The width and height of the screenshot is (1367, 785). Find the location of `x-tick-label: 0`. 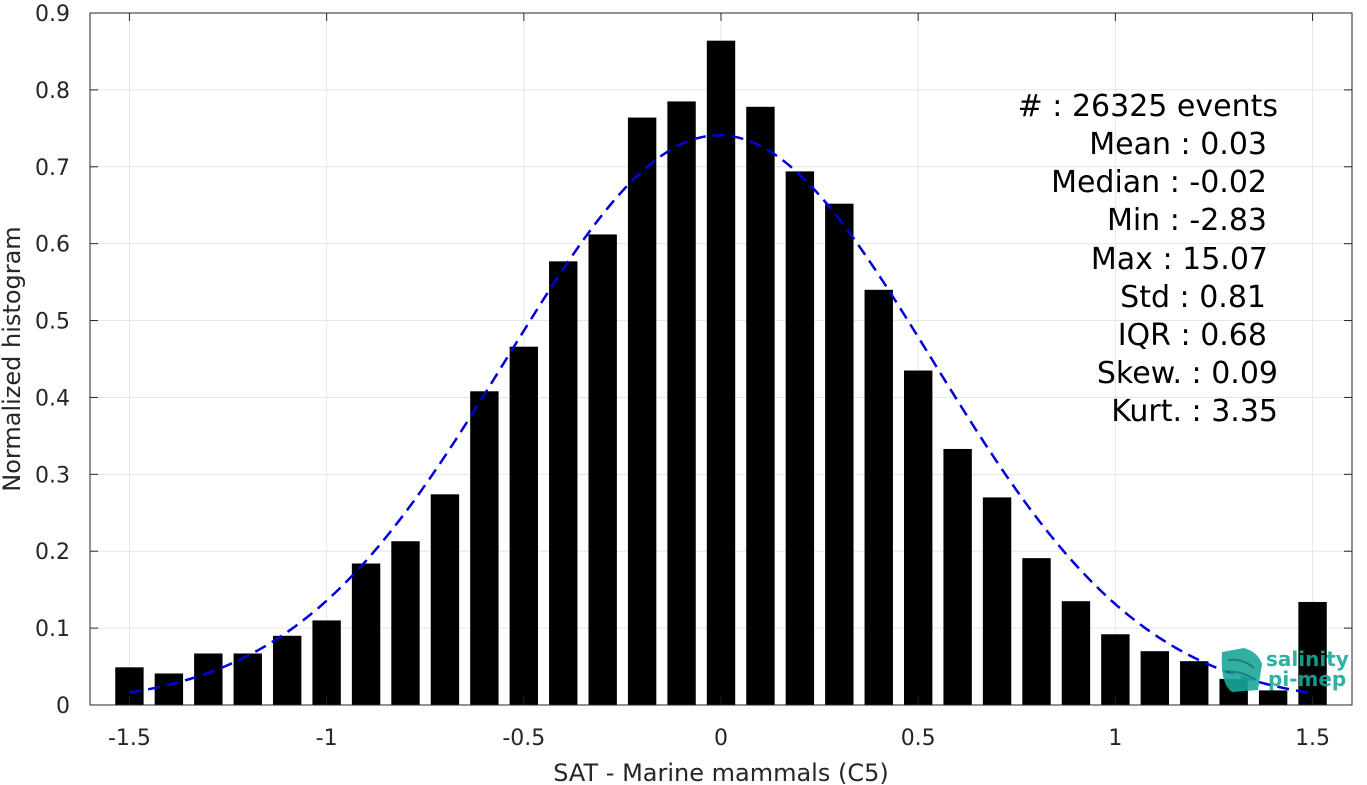

x-tick-label: 0 is located at coordinates (721, 738).